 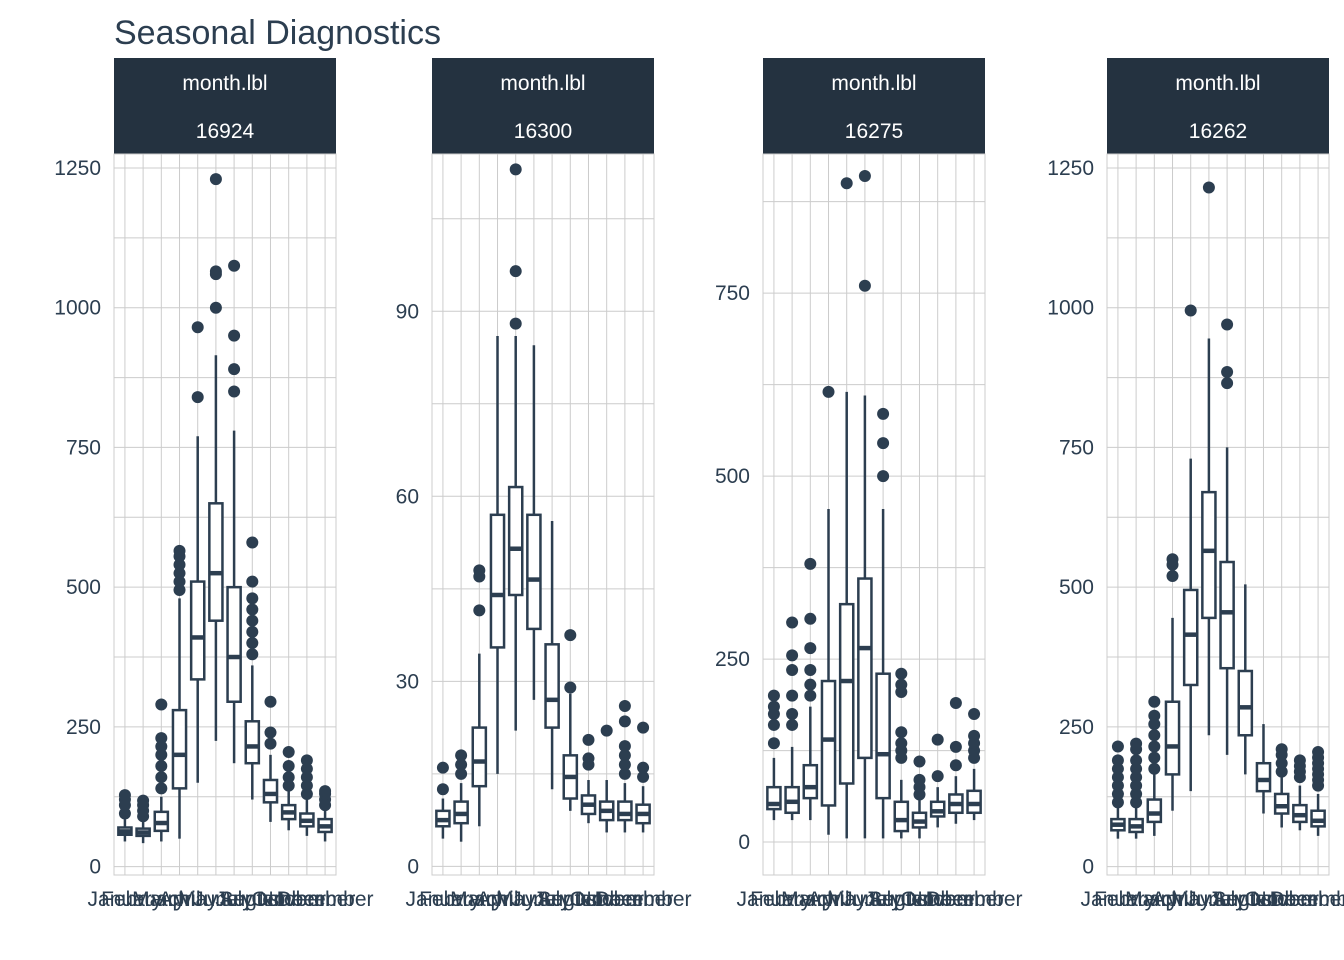 I want to click on chart-title: Seasonal Diagnostics, so click(x=277, y=33).